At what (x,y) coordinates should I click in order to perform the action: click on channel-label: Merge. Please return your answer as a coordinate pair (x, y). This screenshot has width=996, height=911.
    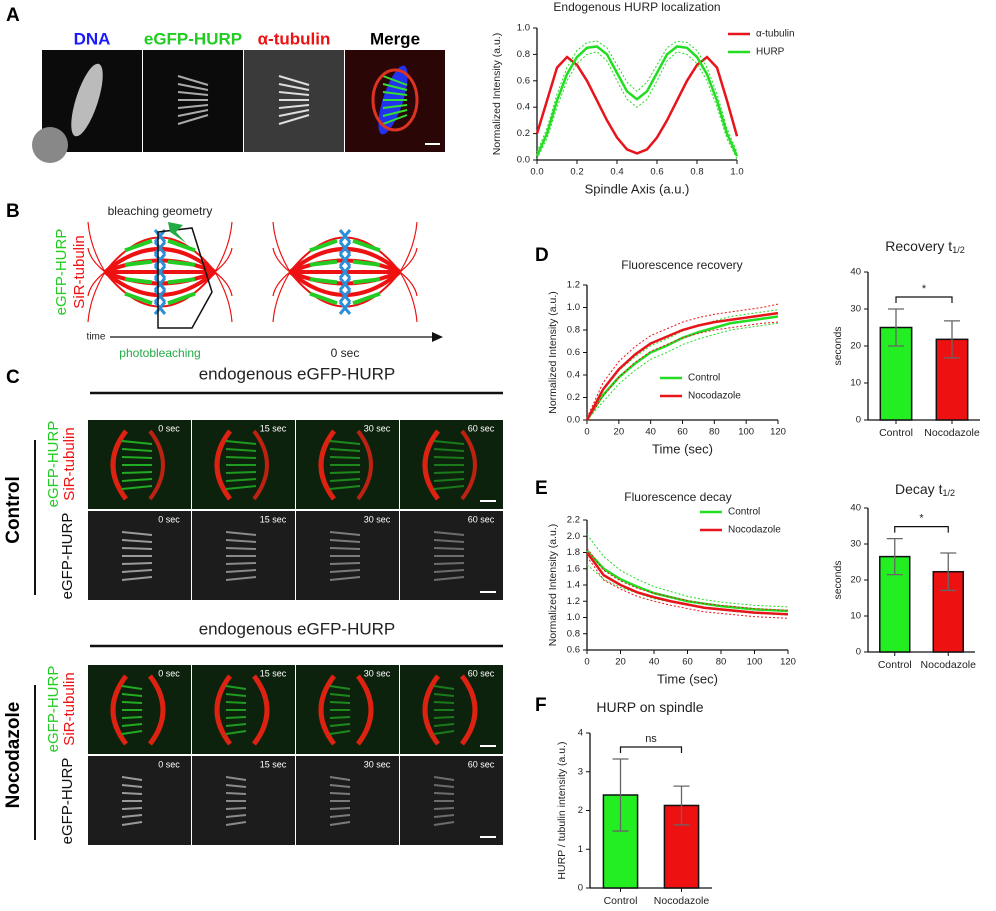
    Looking at the image, I should click on (395, 38).